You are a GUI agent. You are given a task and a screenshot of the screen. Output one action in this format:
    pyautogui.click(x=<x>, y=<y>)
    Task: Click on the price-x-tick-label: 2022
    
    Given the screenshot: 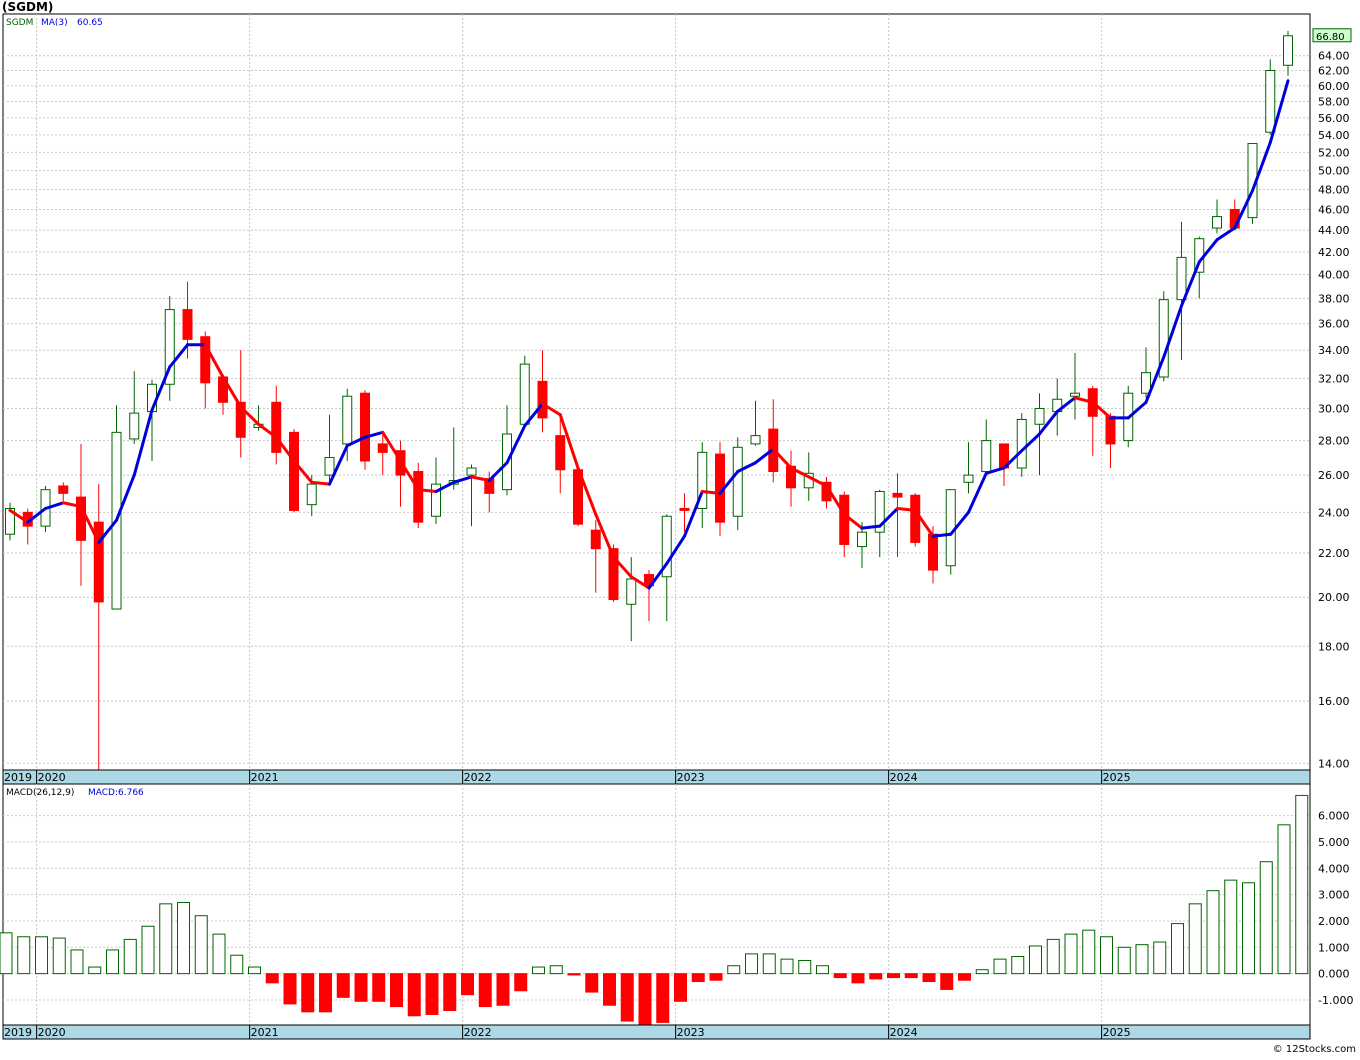 What is the action you would take?
    pyautogui.click(x=478, y=777)
    